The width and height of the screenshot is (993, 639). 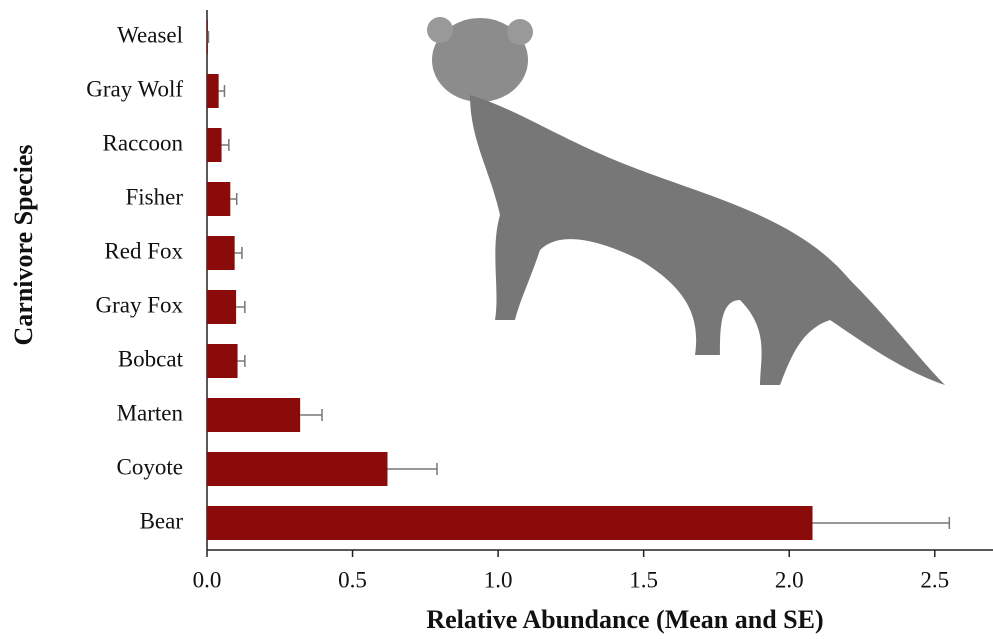 What do you see at coordinates (498, 579) in the screenshot?
I see `x-tick-label: 1.0` at bounding box center [498, 579].